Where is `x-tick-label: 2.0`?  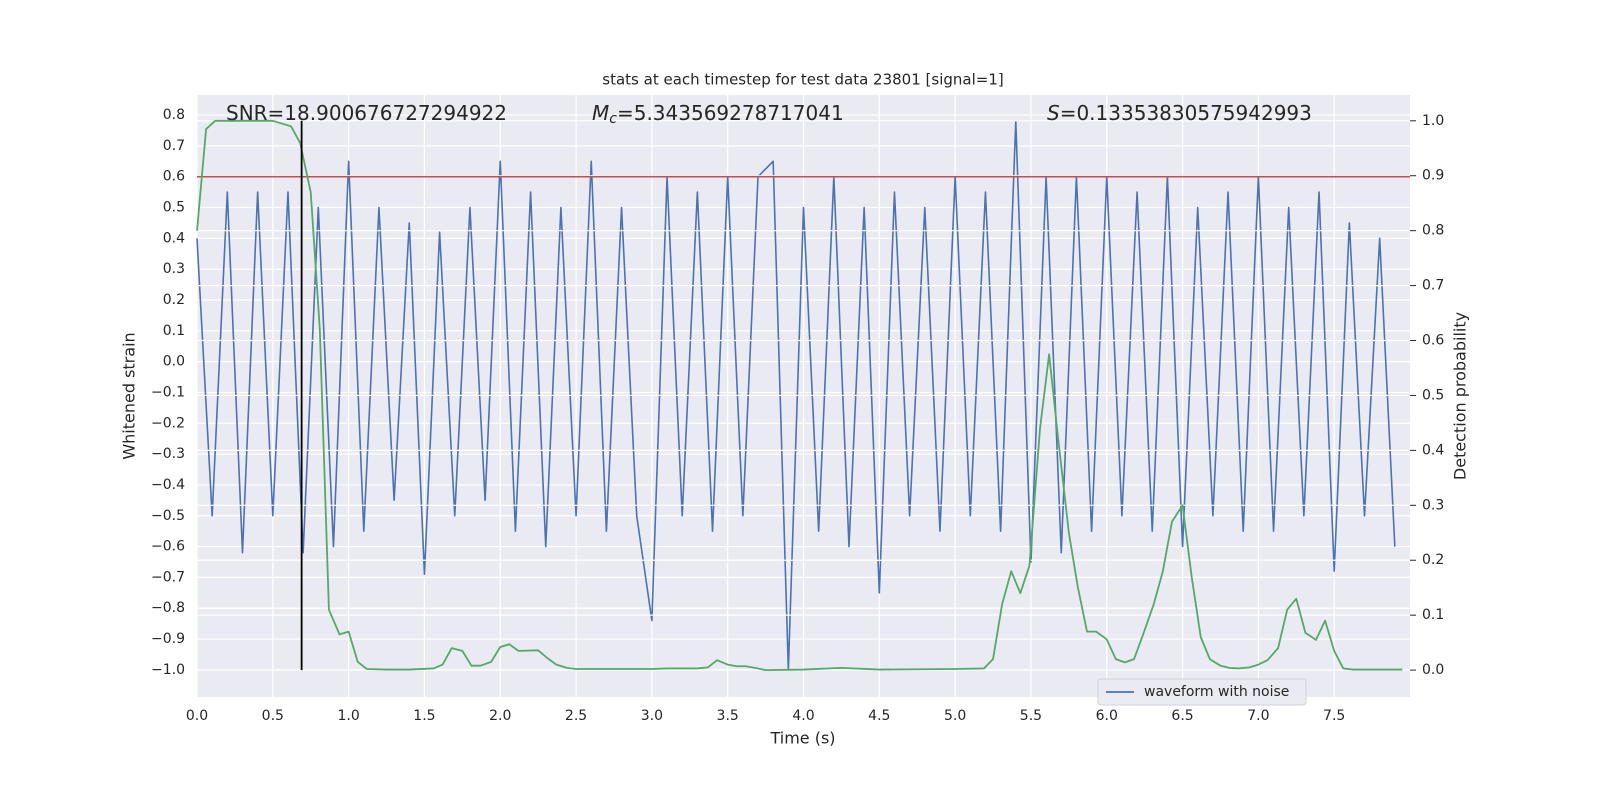
x-tick-label: 2.0 is located at coordinates (500, 716).